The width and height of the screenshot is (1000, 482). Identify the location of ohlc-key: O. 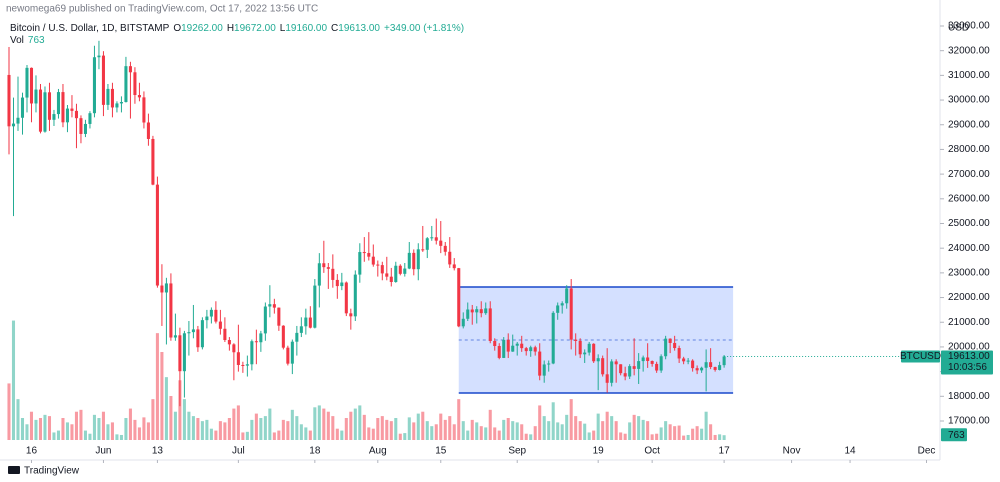
(177, 28).